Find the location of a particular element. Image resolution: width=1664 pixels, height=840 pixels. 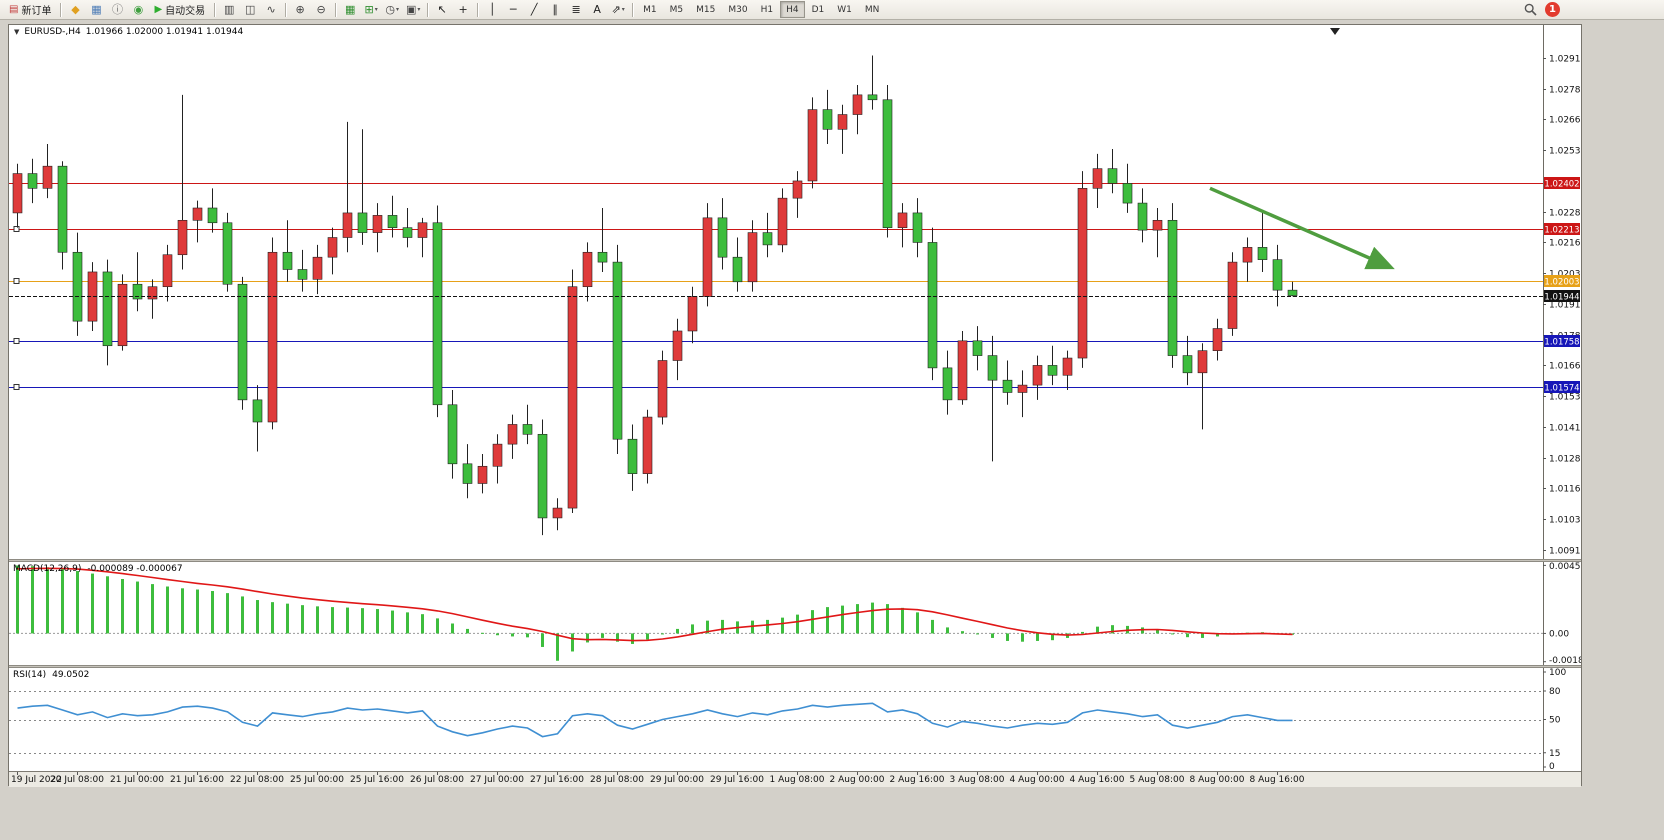

timeframe-d1-button: D1 is located at coordinates (818, 9).